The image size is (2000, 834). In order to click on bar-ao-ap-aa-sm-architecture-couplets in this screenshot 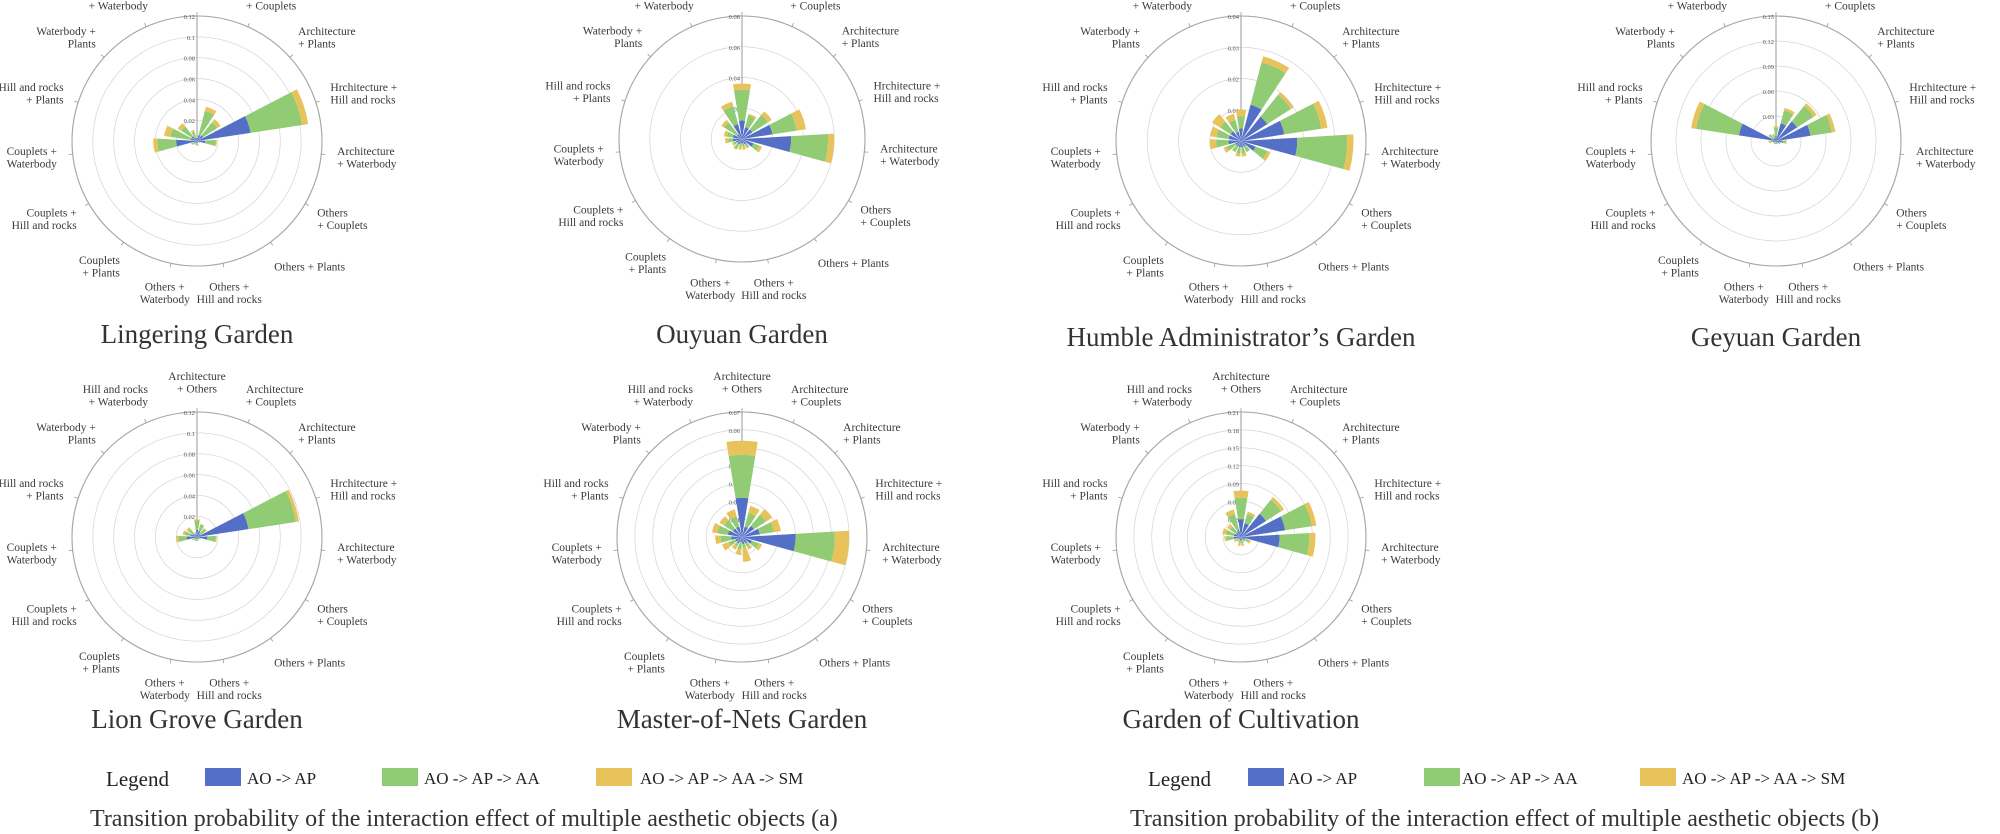, I will do `click(1275, 65)`.